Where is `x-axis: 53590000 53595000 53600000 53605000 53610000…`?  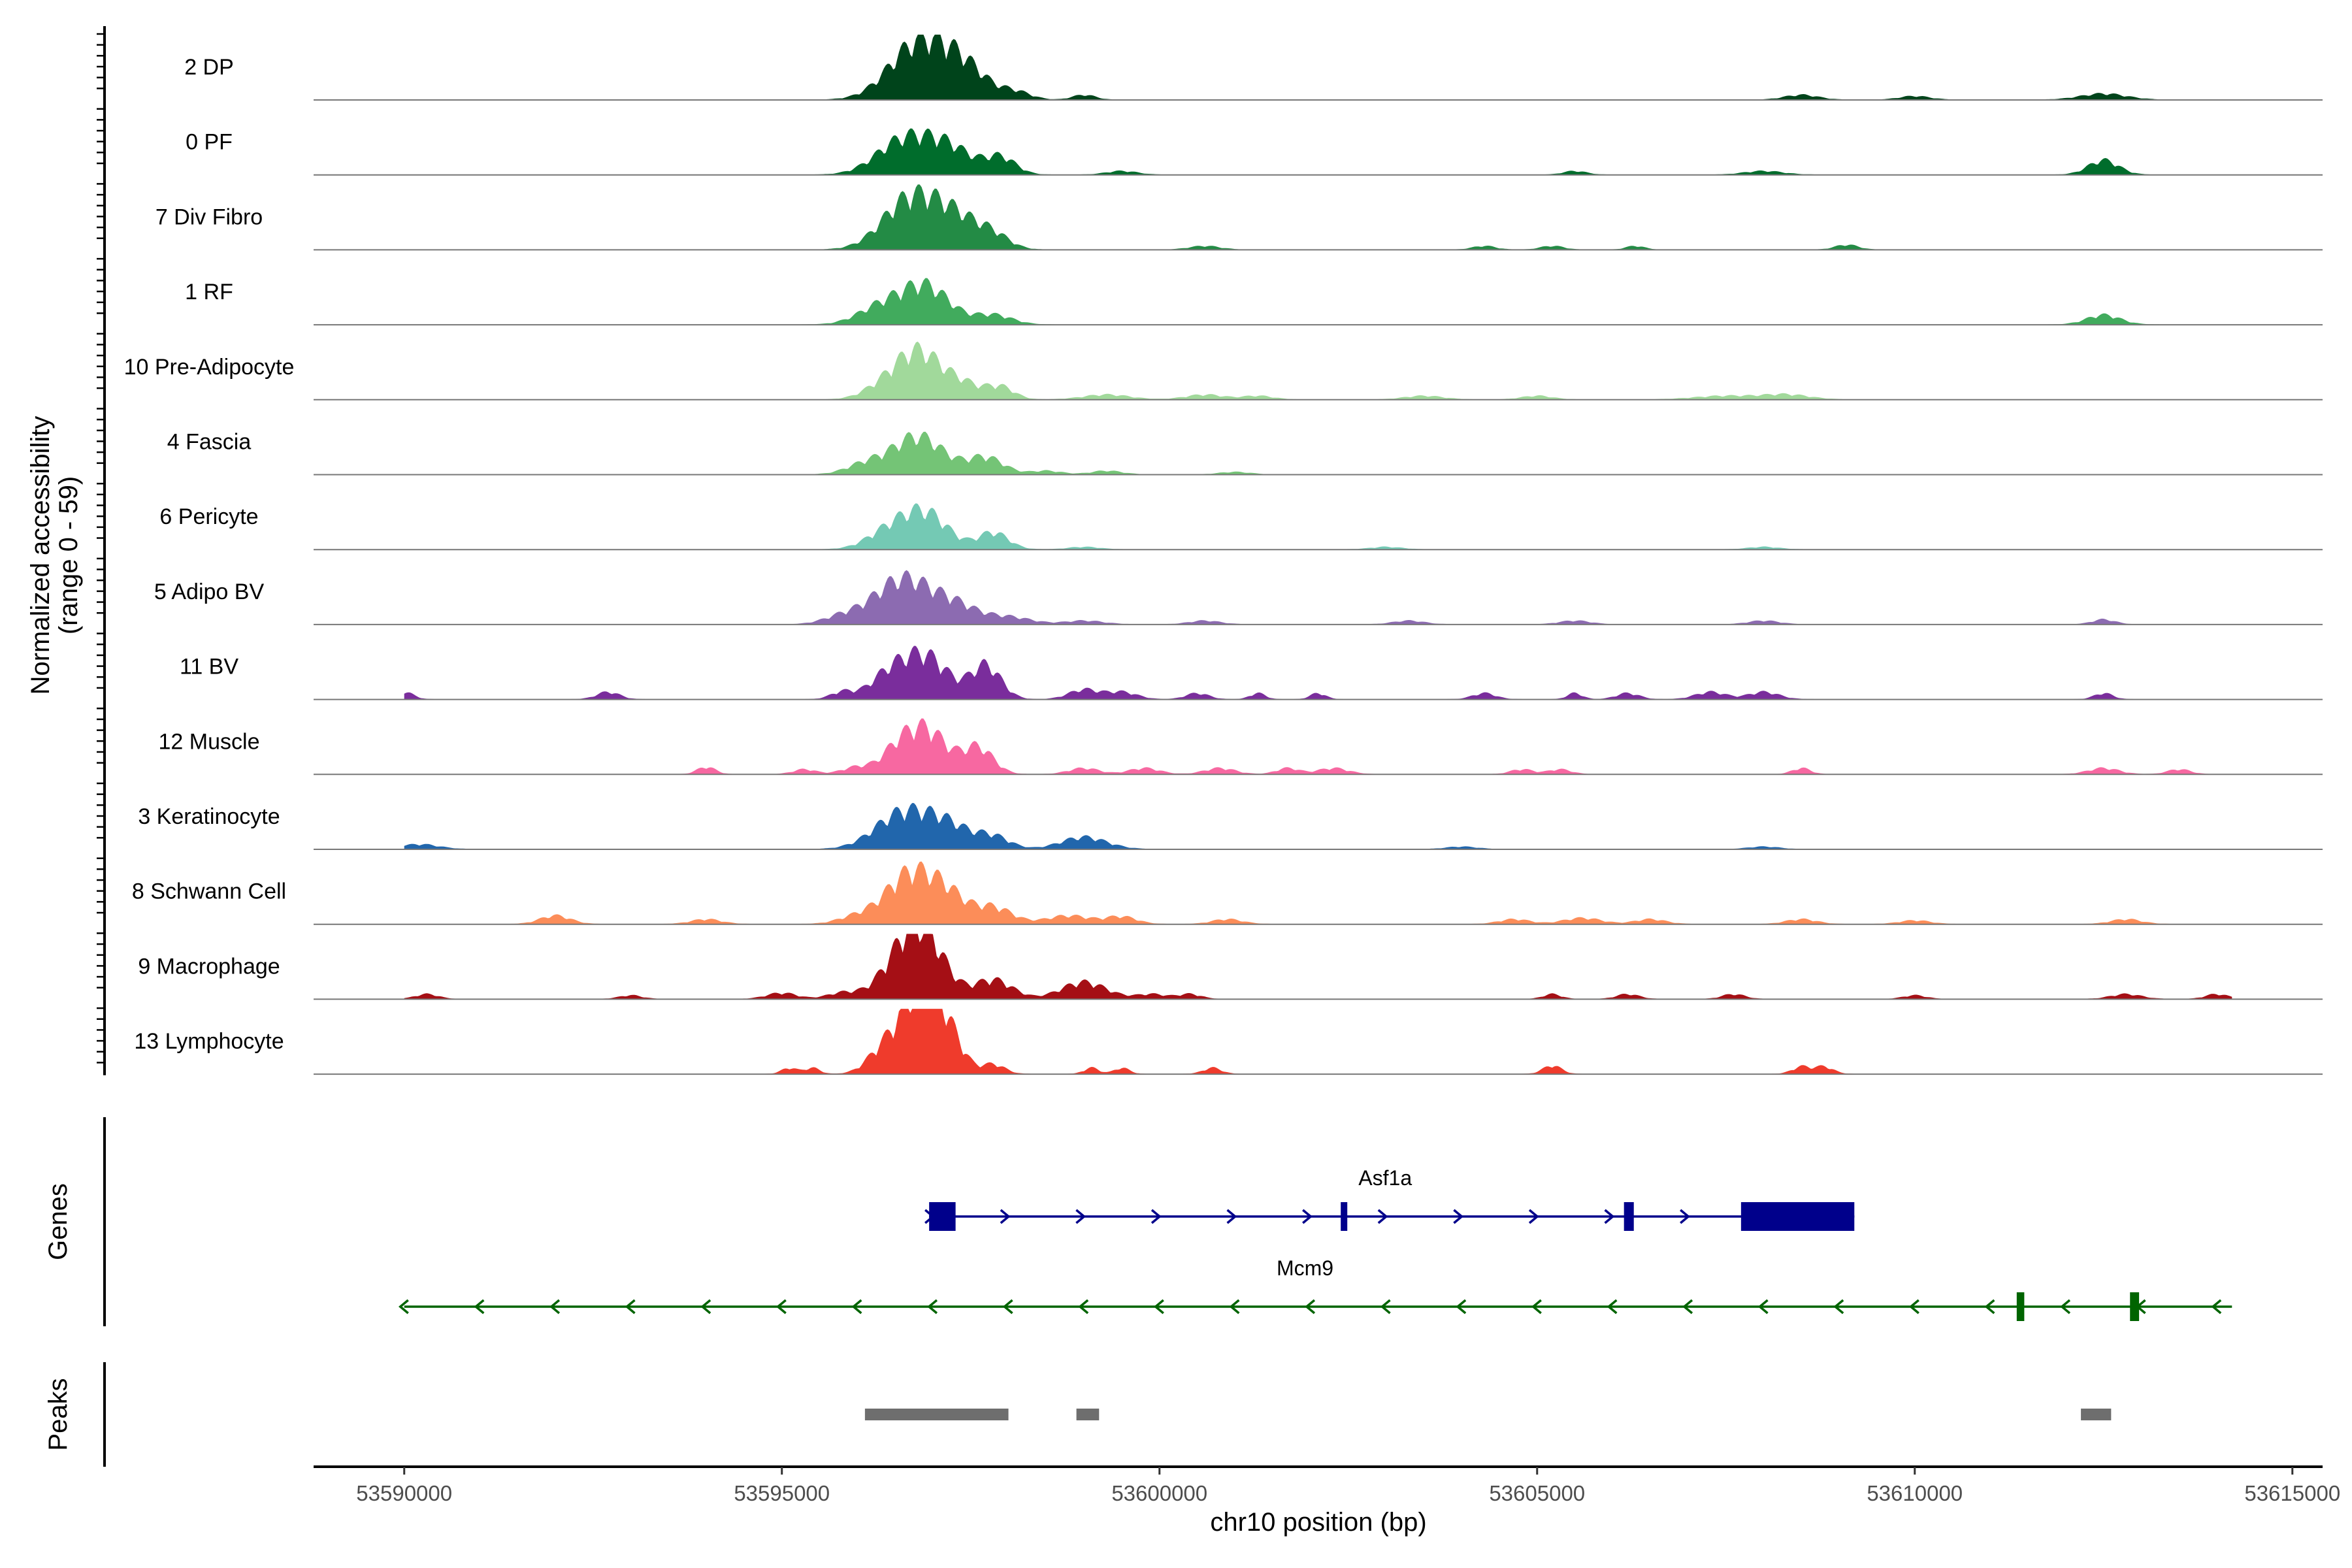 x-axis: 53590000 53595000 53600000 53605000 53610000… is located at coordinates (1327, 1485).